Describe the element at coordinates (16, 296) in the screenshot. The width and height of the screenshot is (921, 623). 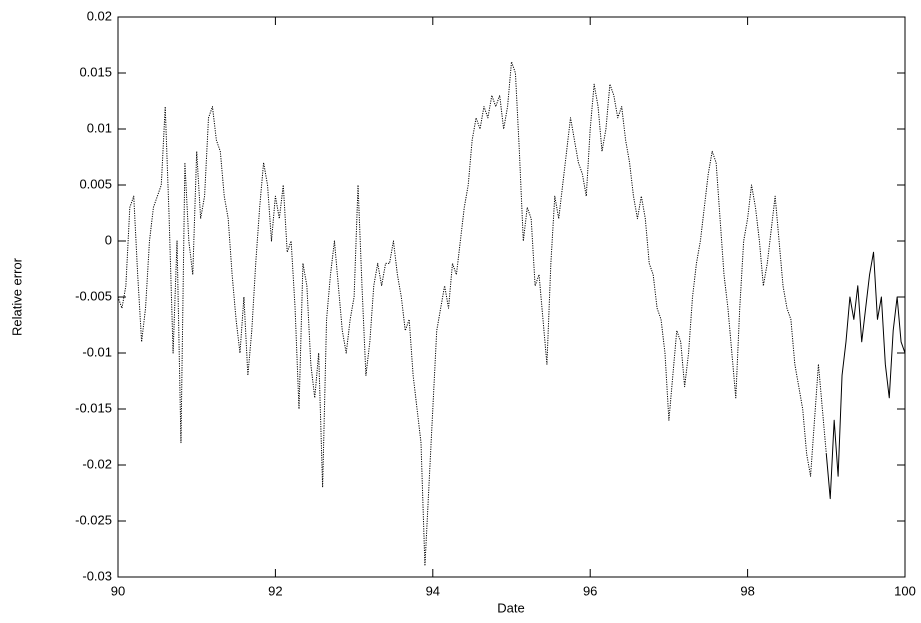
I see `y-axis-label: Relative error` at that location.